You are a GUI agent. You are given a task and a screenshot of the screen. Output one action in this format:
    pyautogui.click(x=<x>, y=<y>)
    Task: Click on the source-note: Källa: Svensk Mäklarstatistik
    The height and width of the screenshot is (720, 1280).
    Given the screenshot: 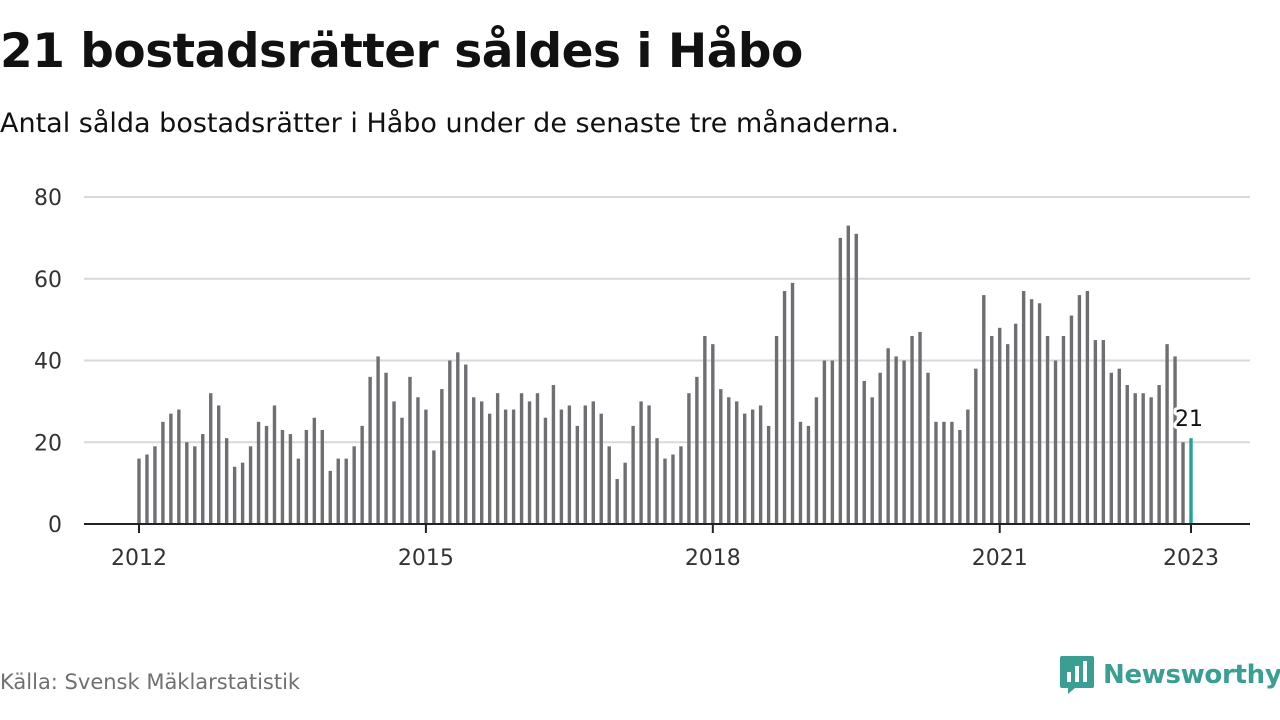 What is the action you would take?
    pyautogui.click(x=150, y=682)
    